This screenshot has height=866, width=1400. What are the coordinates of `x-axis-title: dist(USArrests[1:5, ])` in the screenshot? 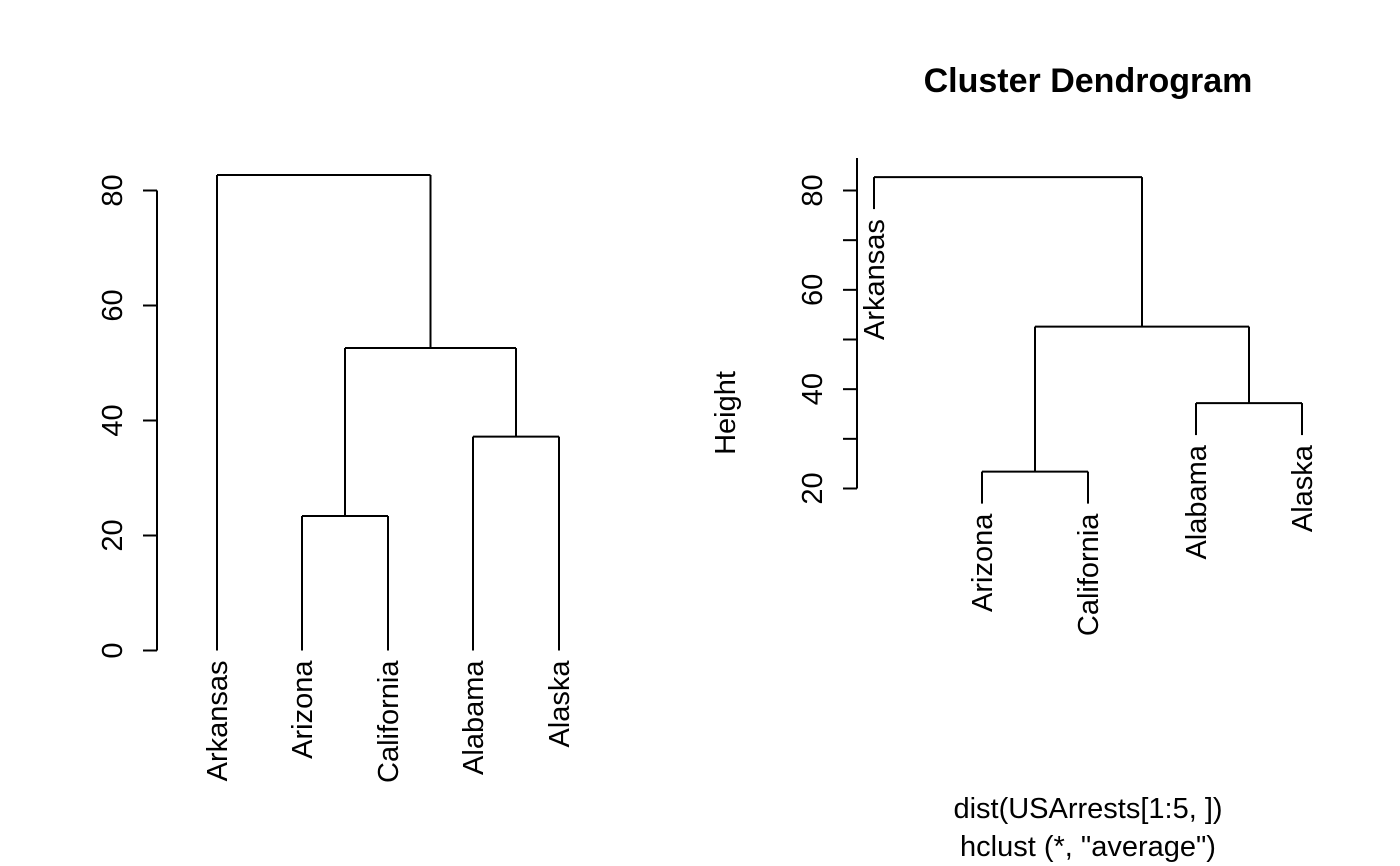 It's located at (1087, 809).